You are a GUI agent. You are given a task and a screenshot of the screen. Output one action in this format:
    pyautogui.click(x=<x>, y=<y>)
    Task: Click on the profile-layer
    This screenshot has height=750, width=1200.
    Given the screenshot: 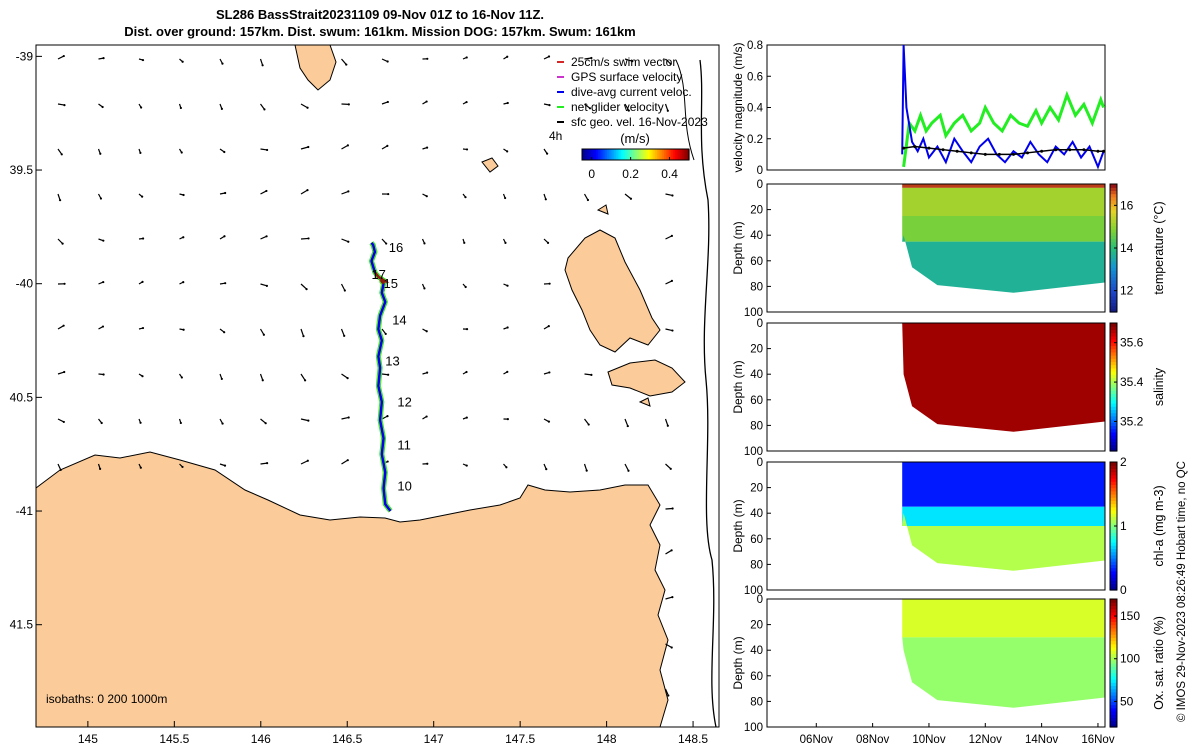 What is the action you would take?
    pyautogui.click(x=1003, y=618)
    